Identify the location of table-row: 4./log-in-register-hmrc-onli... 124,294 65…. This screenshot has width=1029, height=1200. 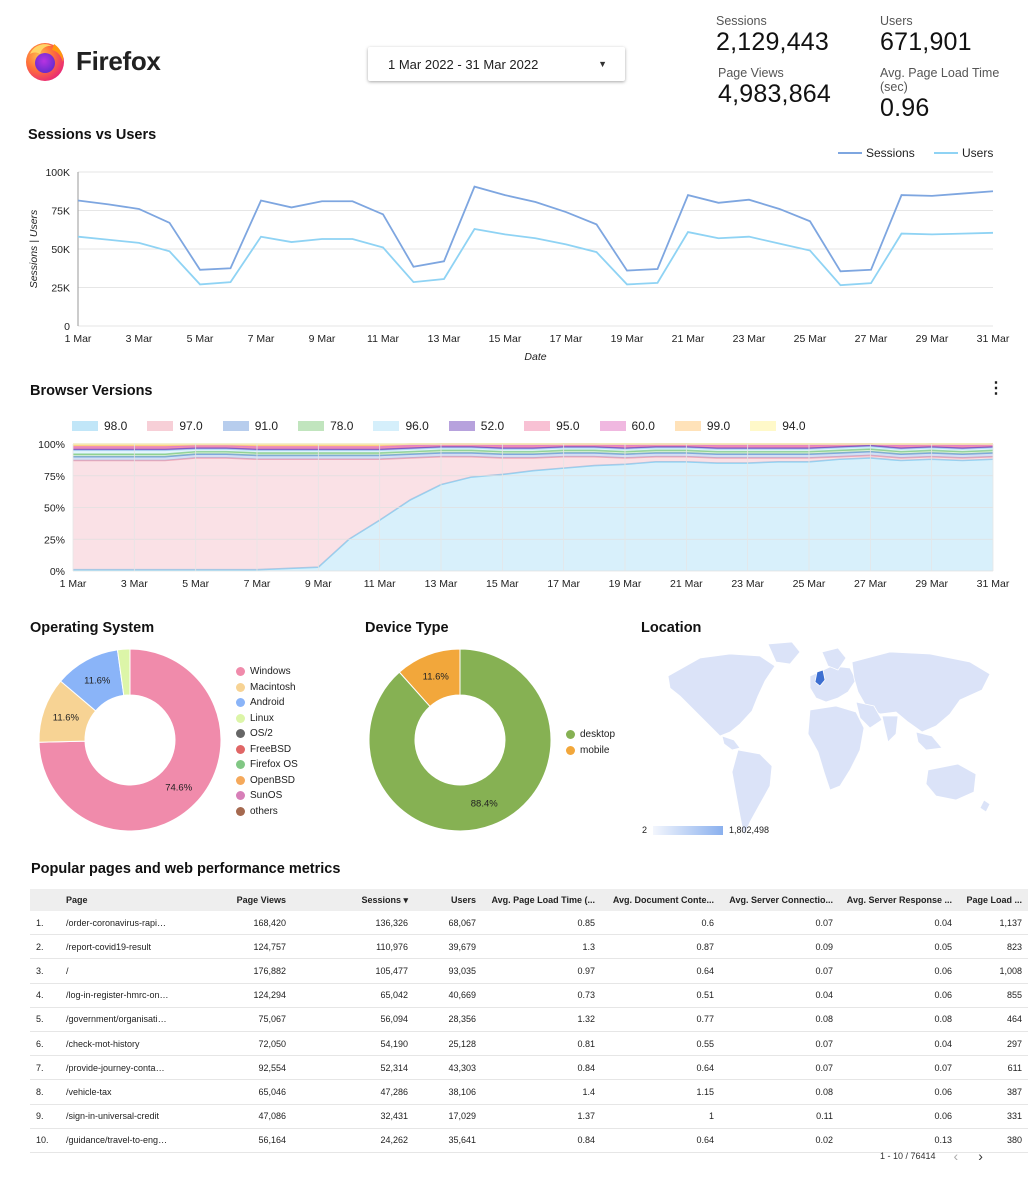
(529, 995).